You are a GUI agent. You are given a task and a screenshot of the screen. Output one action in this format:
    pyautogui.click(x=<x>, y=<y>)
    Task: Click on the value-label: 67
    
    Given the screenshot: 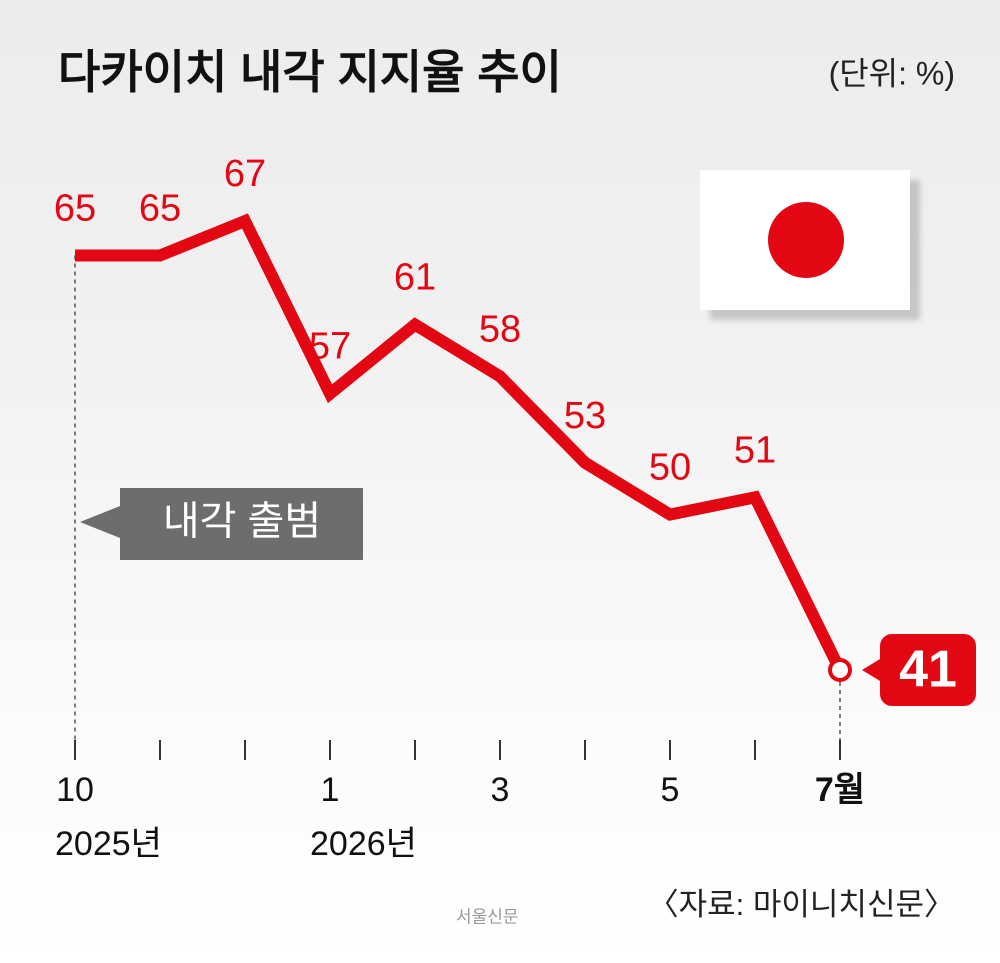 What is the action you would take?
    pyautogui.click(x=245, y=174)
    